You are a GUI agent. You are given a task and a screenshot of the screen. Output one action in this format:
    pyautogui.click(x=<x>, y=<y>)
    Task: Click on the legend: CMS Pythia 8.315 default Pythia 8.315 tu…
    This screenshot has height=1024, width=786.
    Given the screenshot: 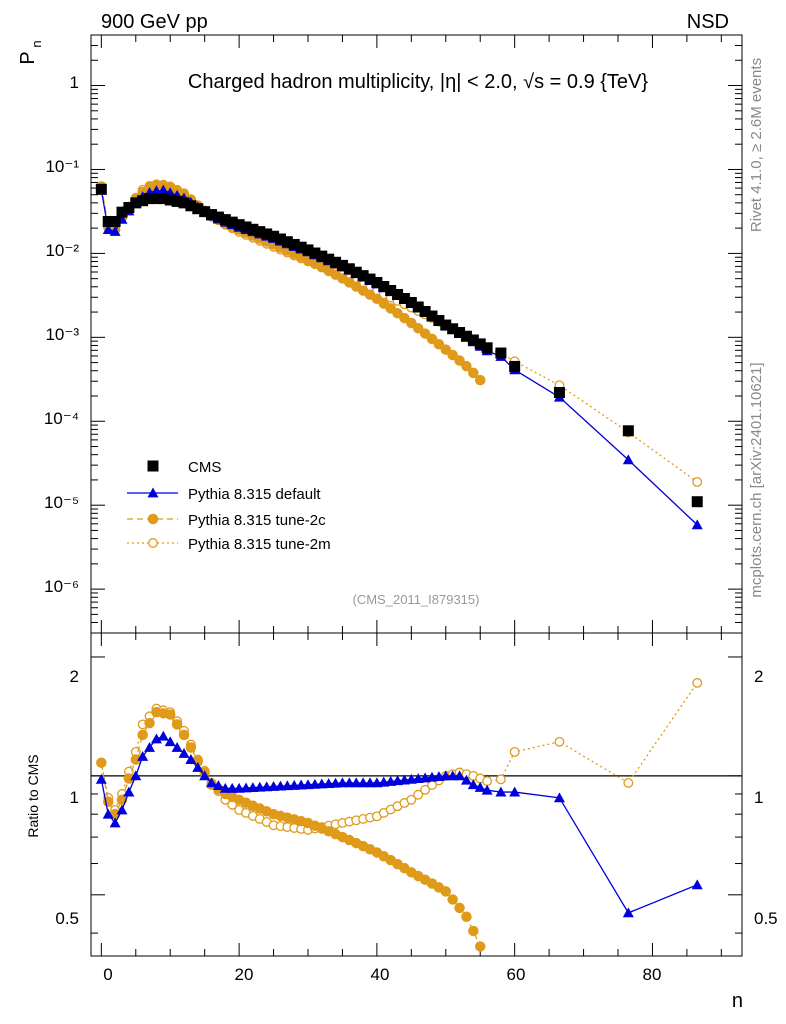 What is the action you would take?
    pyautogui.click(x=229, y=506)
    